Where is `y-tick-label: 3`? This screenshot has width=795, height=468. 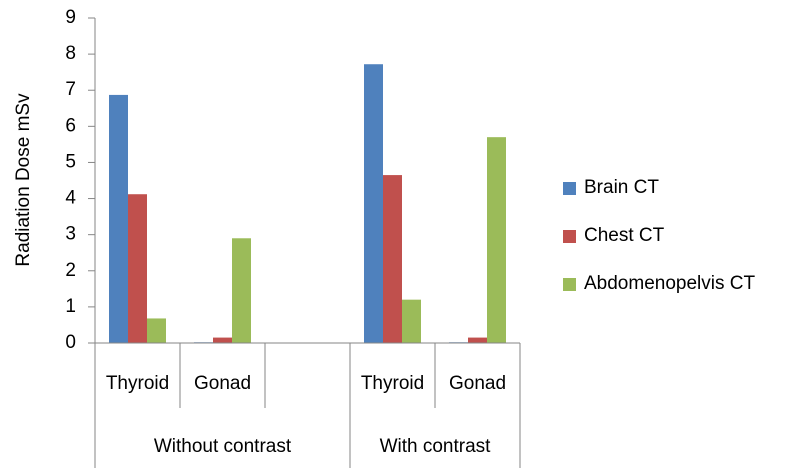 y-tick-label: 3 is located at coordinates (70, 234).